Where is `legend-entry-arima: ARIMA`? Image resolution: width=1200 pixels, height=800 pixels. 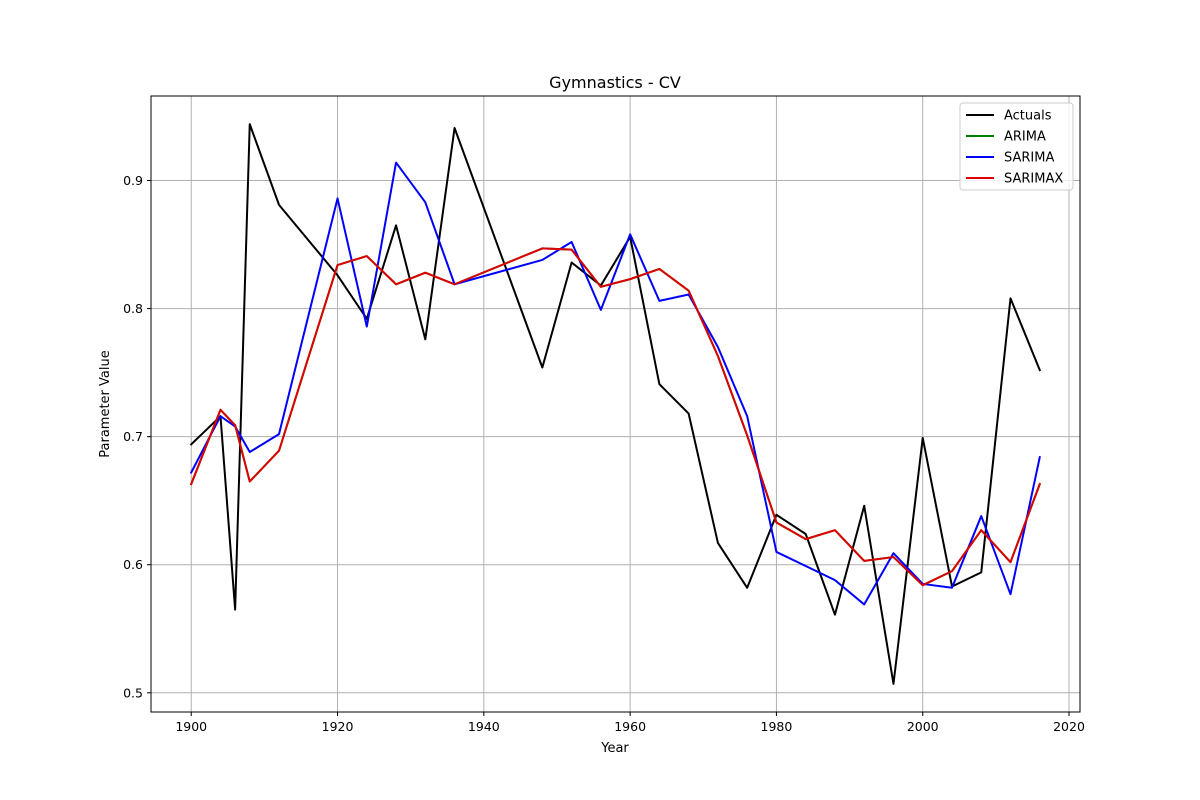 legend-entry-arima: ARIMA is located at coordinates (1006, 137).